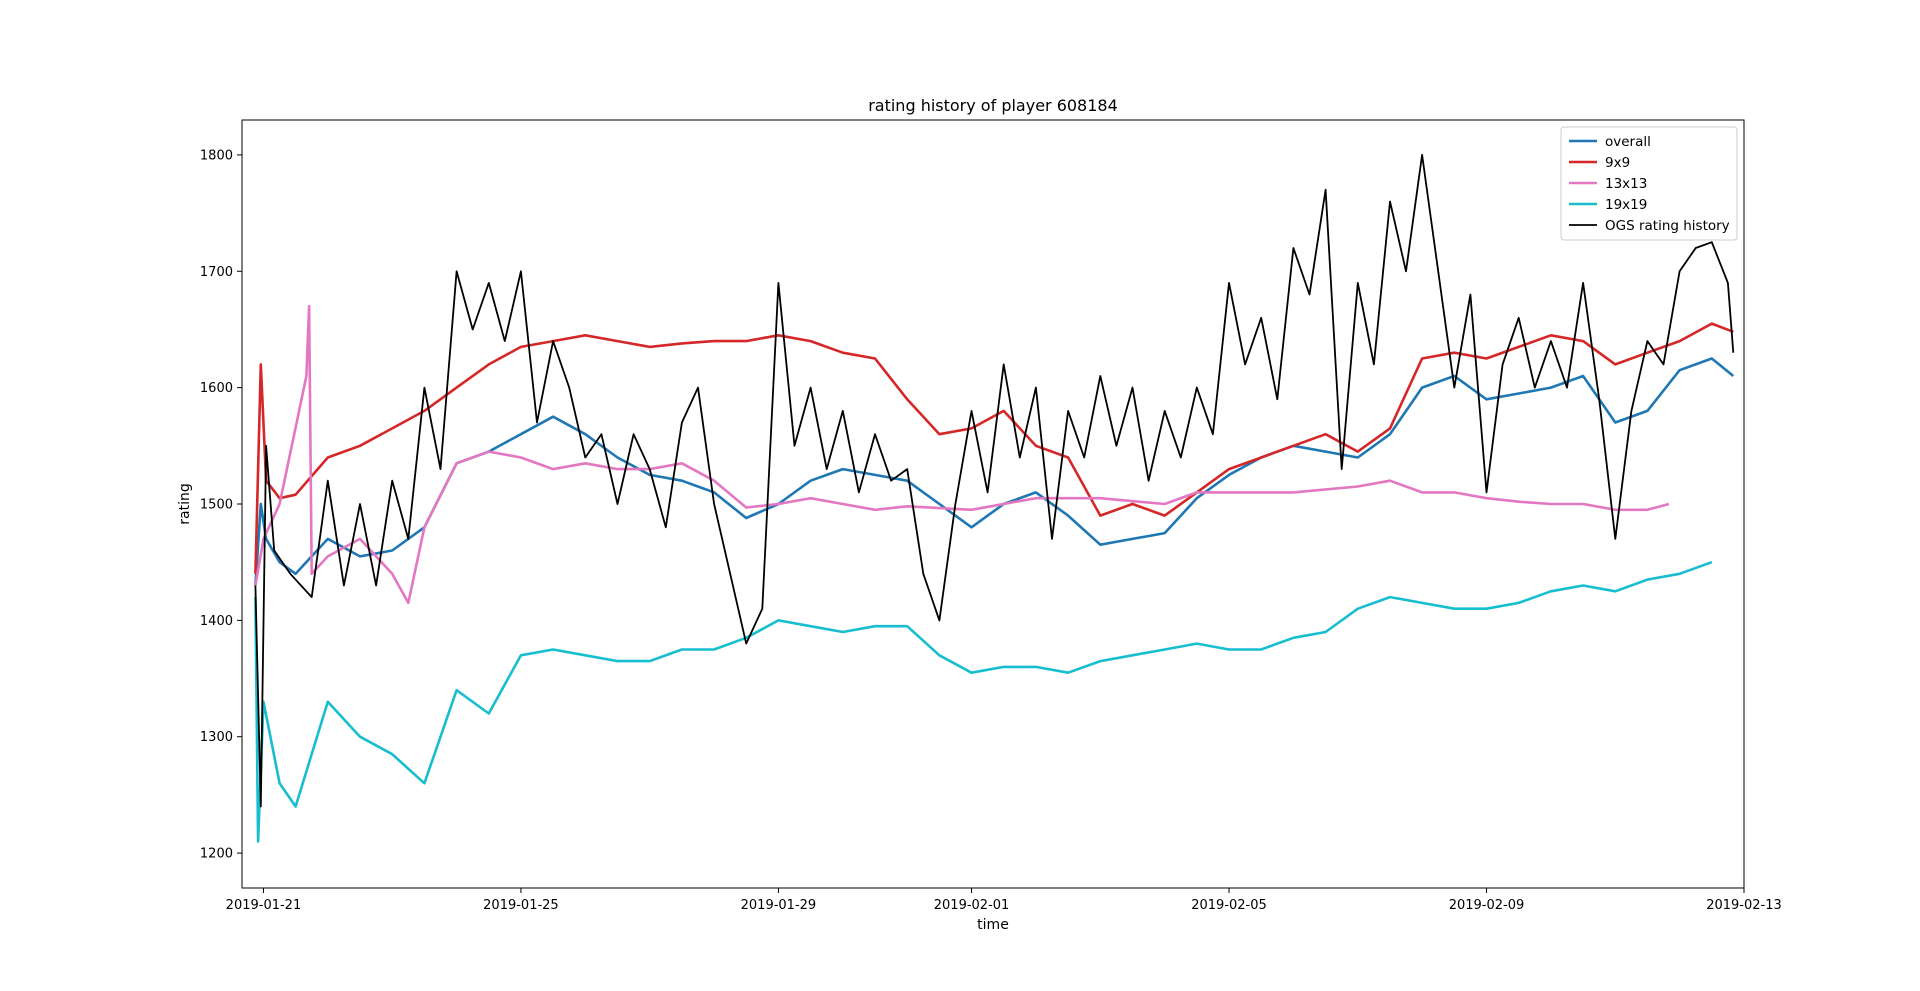 The image size is (1920, 991). What do you see at coordinates (1229, 905) in the screenshot?
I see `x-tick-label: 2019-02-05` at bounding box center [1229, 905].